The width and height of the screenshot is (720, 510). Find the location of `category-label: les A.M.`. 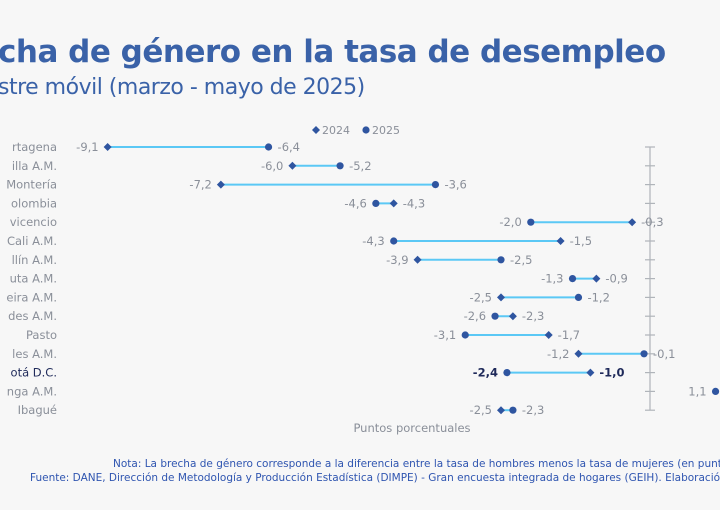

category-label: les A.M. is located at coordinates (34, 354).